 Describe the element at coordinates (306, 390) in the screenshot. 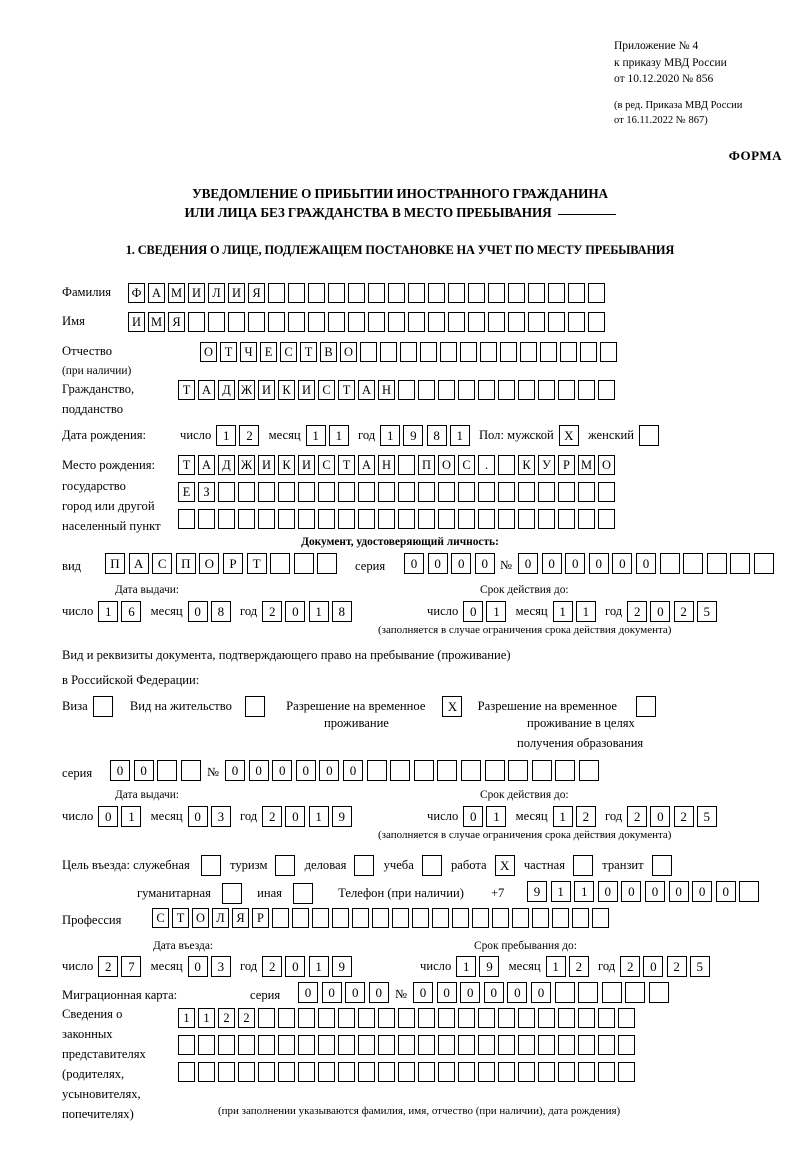

I see `citiz-cell-7: И` at that location.